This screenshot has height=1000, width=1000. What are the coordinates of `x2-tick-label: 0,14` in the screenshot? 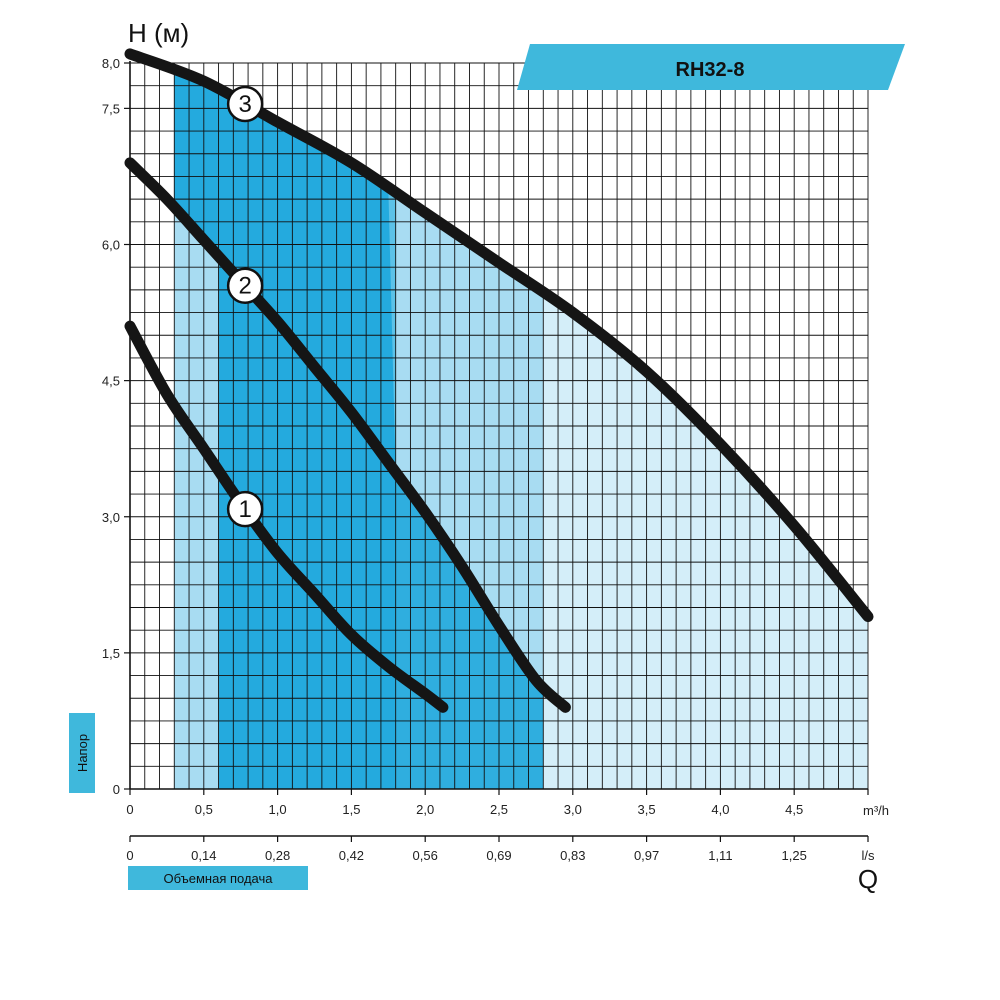 It's located at (203, 855).